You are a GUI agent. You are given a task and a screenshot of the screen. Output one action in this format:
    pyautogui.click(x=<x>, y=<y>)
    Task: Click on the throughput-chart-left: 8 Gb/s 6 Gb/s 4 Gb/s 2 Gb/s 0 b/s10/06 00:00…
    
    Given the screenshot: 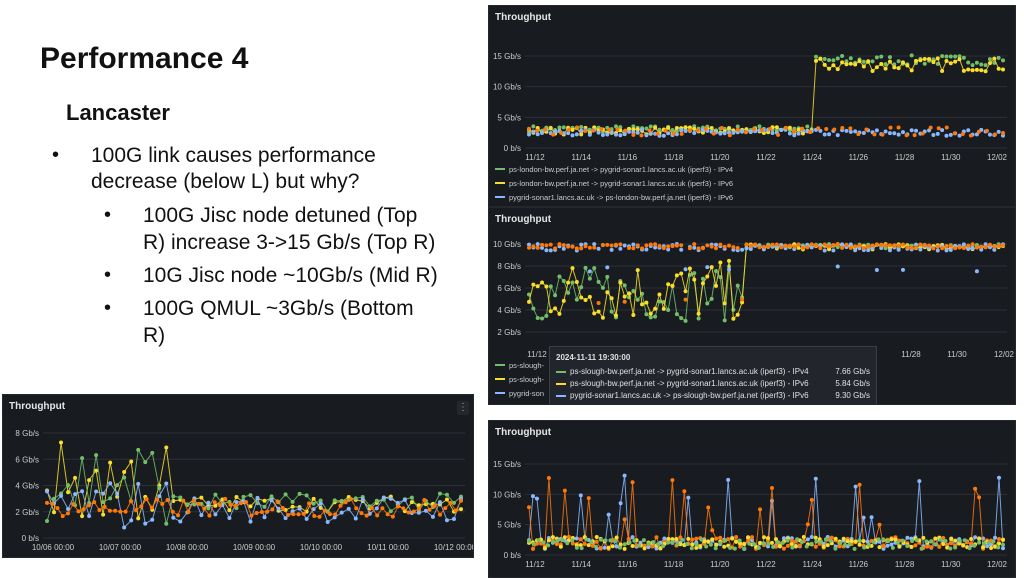 What is the action you would take?
    pyautogui.click(x=238, y=476)
    